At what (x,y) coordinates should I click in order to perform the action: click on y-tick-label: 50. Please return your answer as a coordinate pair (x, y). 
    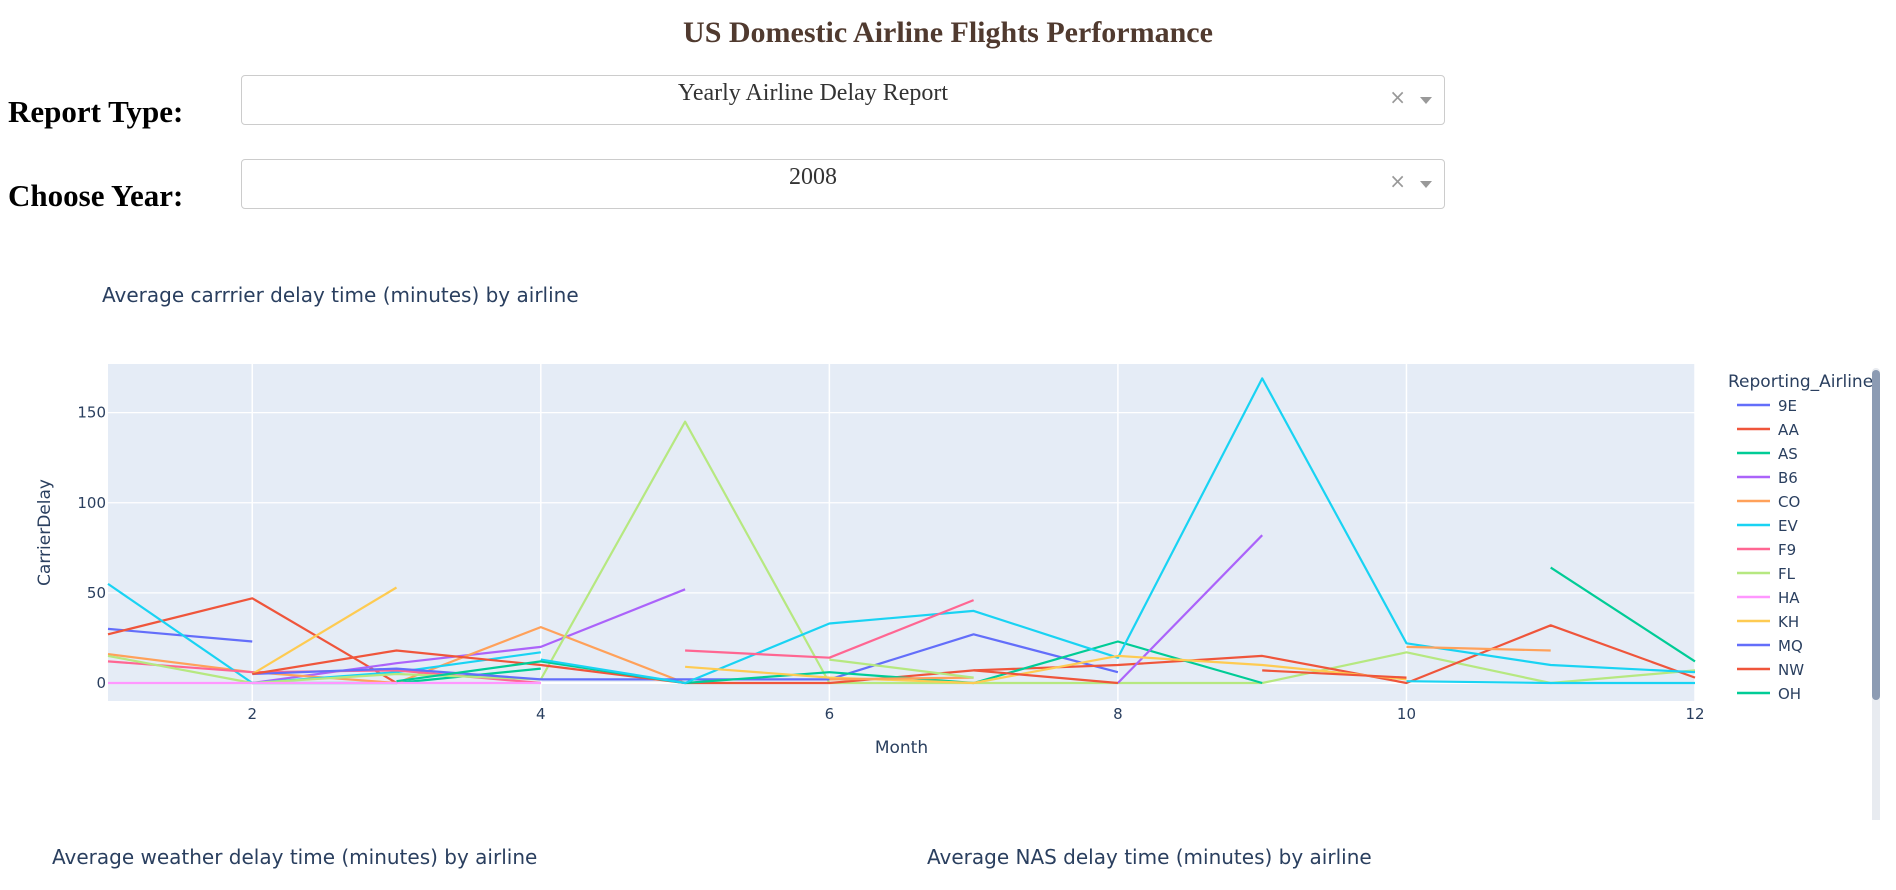
    Looking at the image, I should click on (96, 593).